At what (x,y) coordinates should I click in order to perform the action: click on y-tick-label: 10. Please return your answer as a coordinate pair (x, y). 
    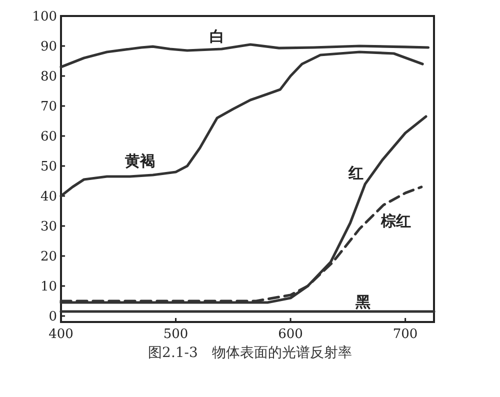
    Looking at the image, I should click on (48, 287).